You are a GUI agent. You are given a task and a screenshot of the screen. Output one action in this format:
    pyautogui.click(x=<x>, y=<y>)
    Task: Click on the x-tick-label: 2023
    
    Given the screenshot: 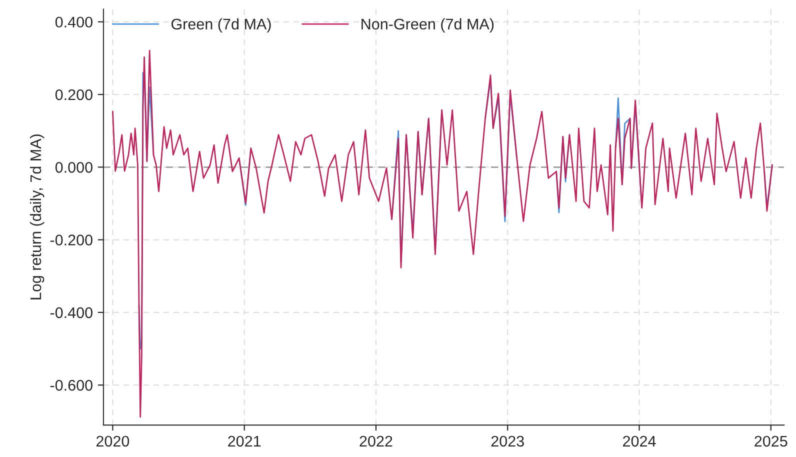 What is the action you would take?
    pyautogui.click(x=507, y=441)
    